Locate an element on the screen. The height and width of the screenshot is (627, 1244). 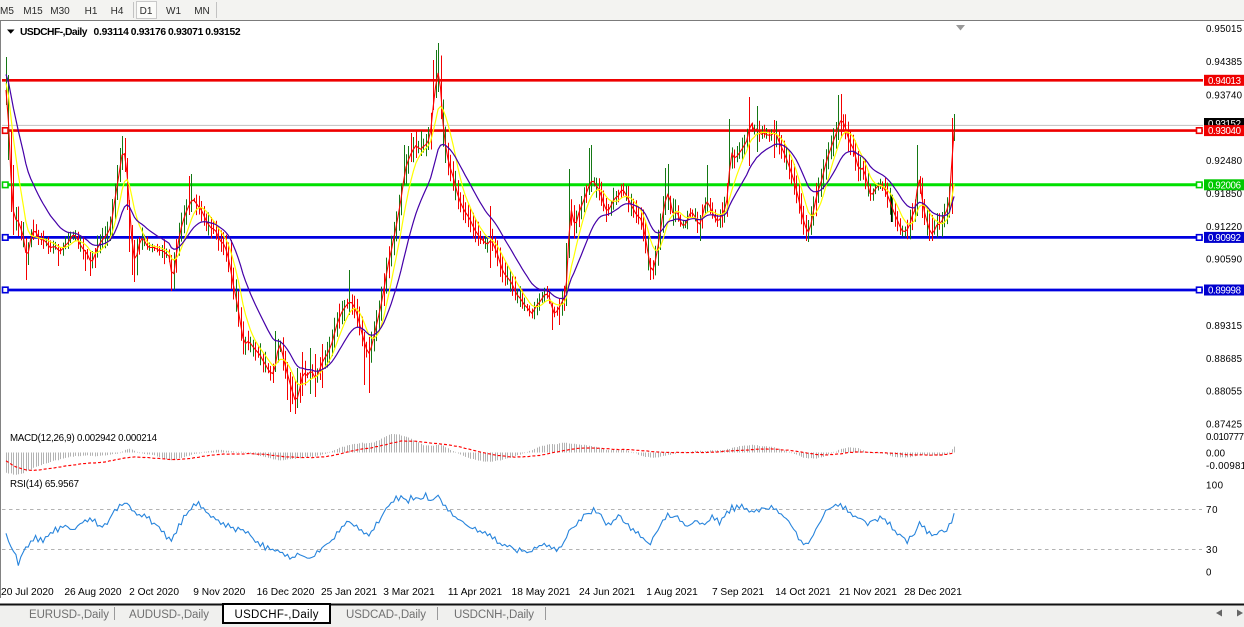
svg-text: 0.88685 is located at coordinates (1224, 359).